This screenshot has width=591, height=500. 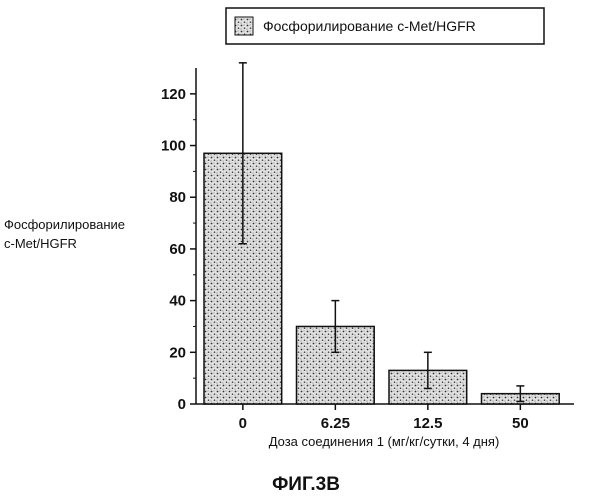 I want to click on legend: Фосфорилирование c-Met/HGFR, so click(x=385, y=26).